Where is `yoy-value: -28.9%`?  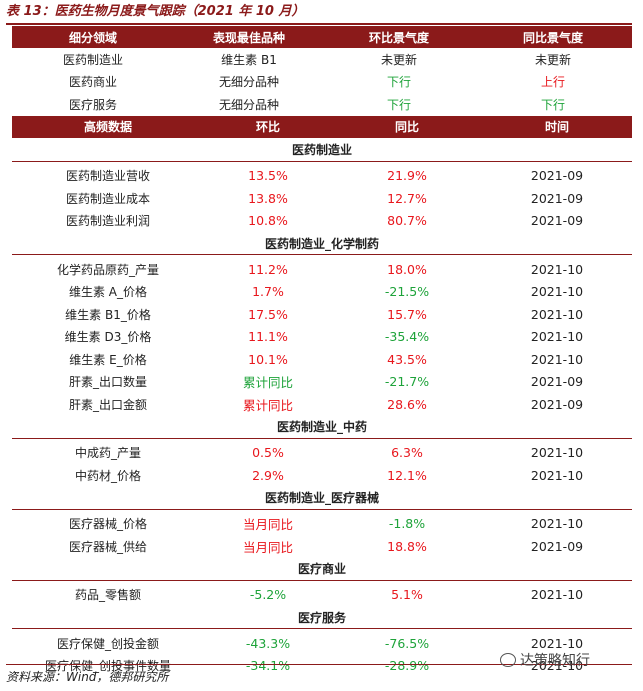
yoy-value: -28.9% is located at coordinates (407, 666).